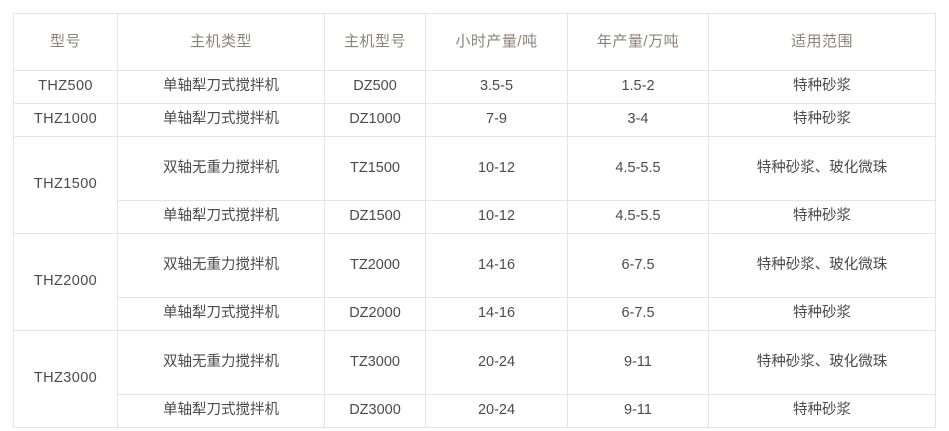 This screenshot has width=949, height=431. I want to click on cell-host-model: DZ500, so click(375, 87).